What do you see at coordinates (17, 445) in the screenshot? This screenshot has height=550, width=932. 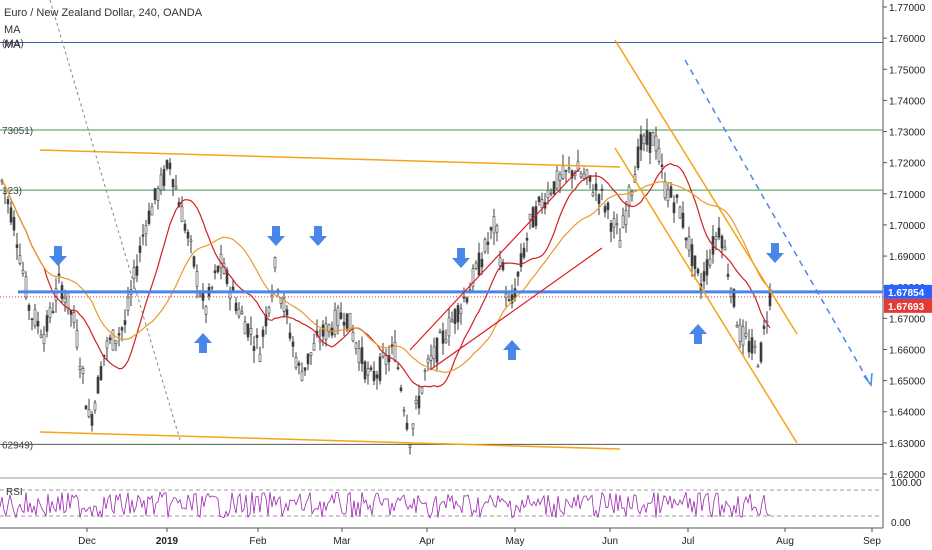 I see `level-label-4: 62949)` at bounding box center [17, 445].